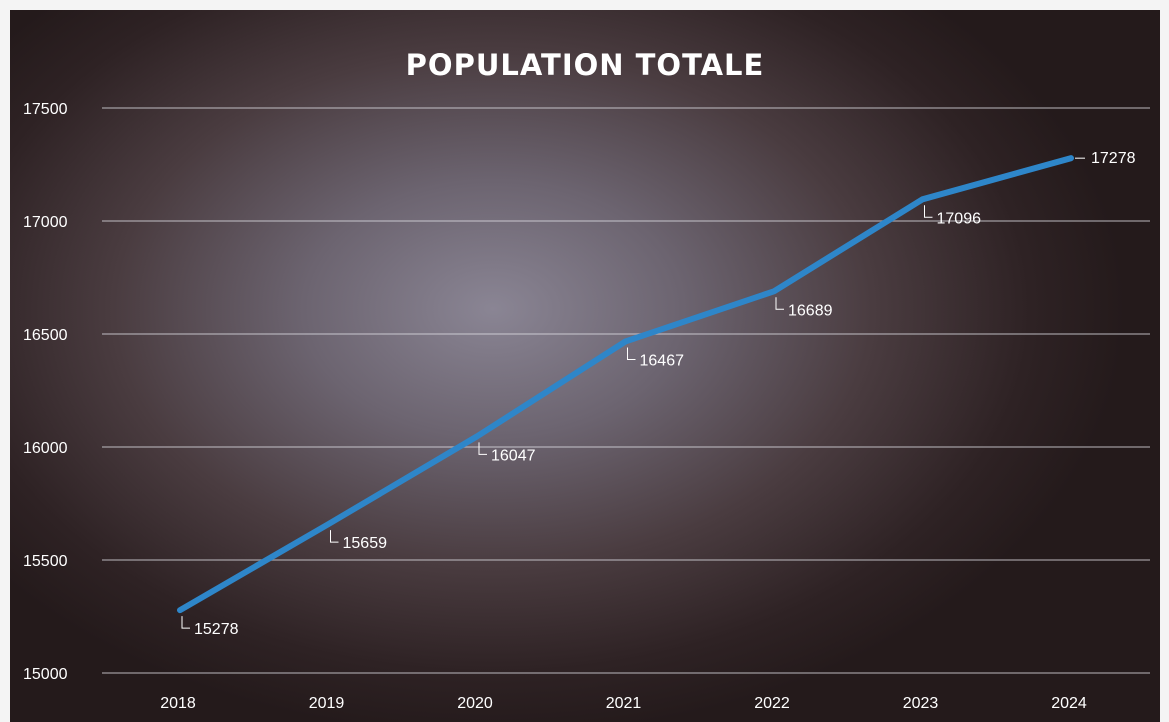 The width and height of the screenshot is (1169, 722). Describe the element at coordinates (178, 703) in the screenshot. I see `x-tick-label: 2018` at that location.